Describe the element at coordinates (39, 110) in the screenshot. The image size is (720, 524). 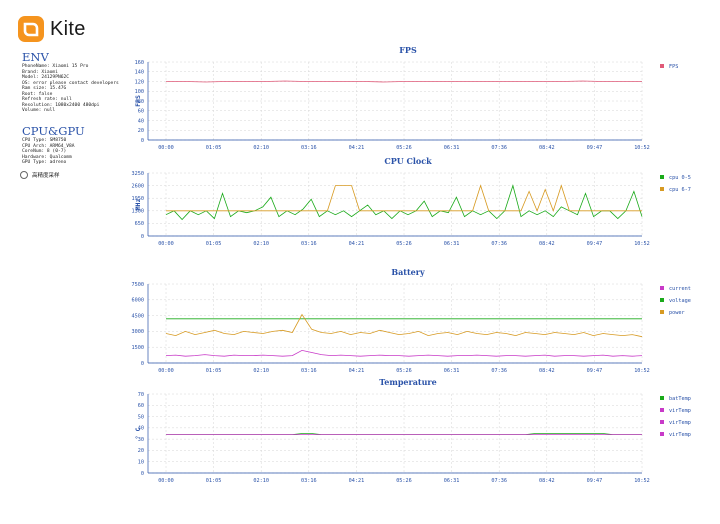
I see `env-line: Volume: null` at that location.